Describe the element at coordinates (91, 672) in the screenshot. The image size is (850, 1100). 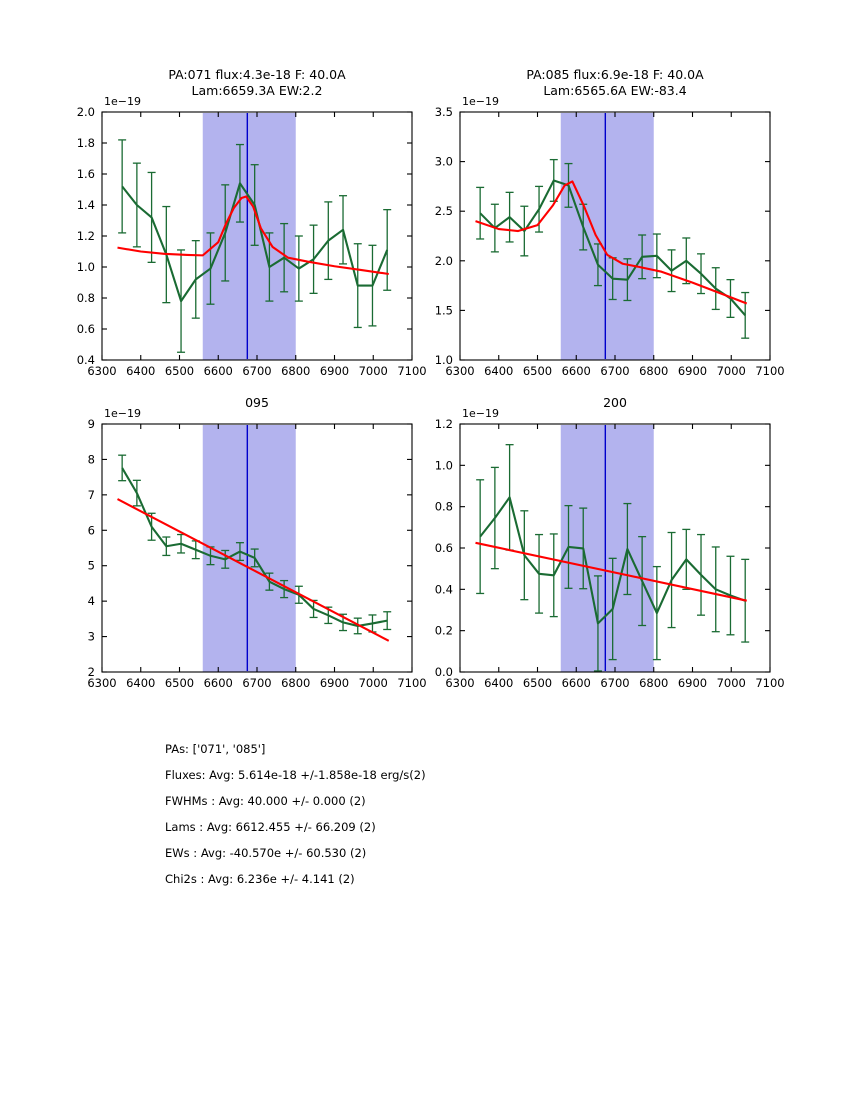
I see `y-tick-label: 2` at that location.